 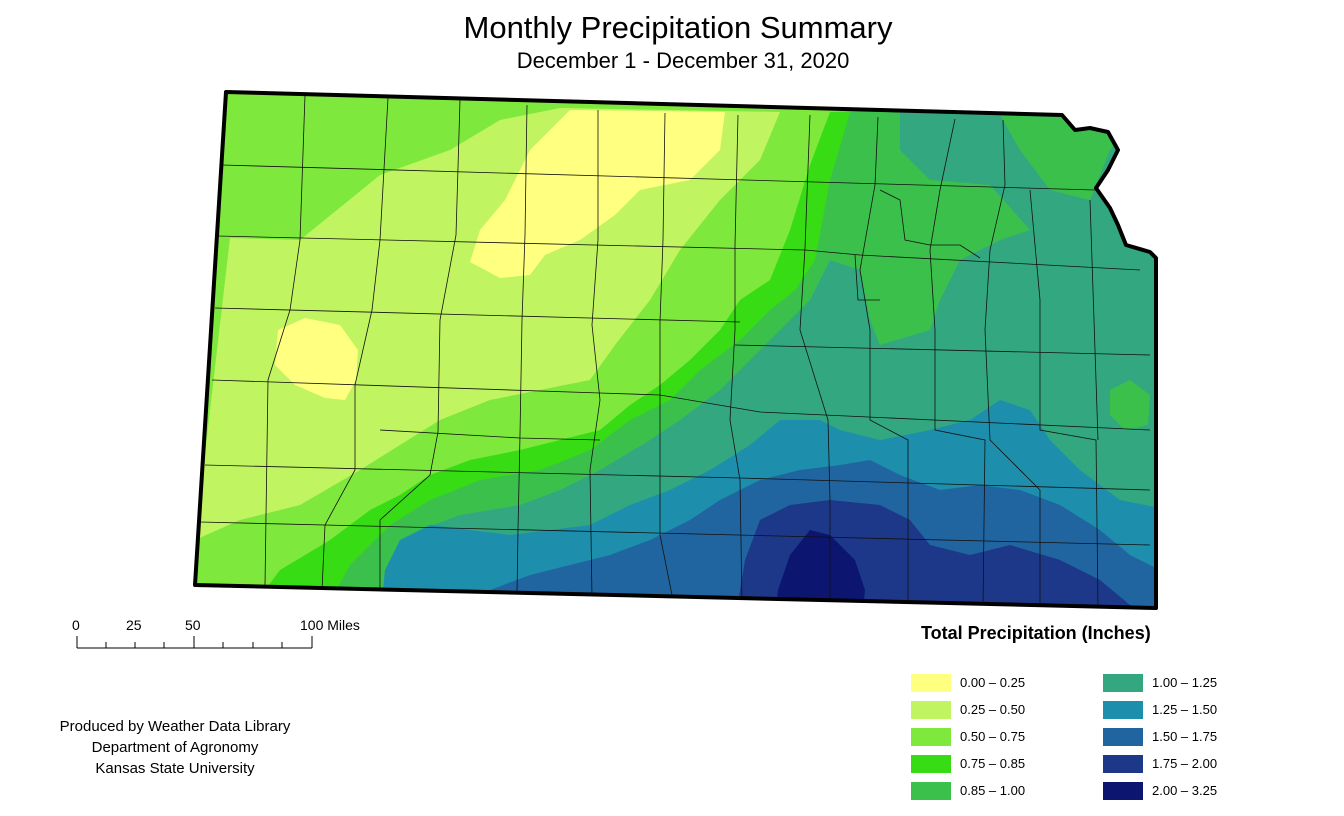 I want to click on legend-label: 0.00 – 0.25, so click(x=993, y=682).